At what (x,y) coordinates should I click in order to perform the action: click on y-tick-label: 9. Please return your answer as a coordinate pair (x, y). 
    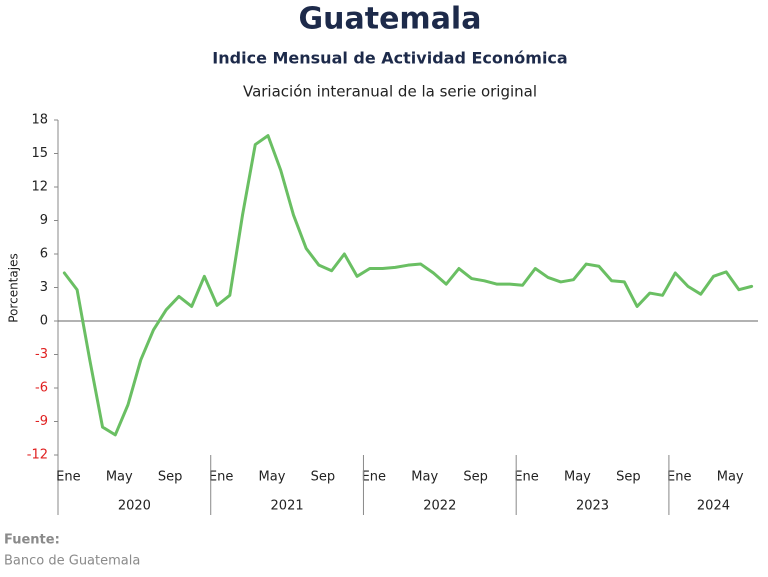
    Looking at the image, I should click on (44, 220).